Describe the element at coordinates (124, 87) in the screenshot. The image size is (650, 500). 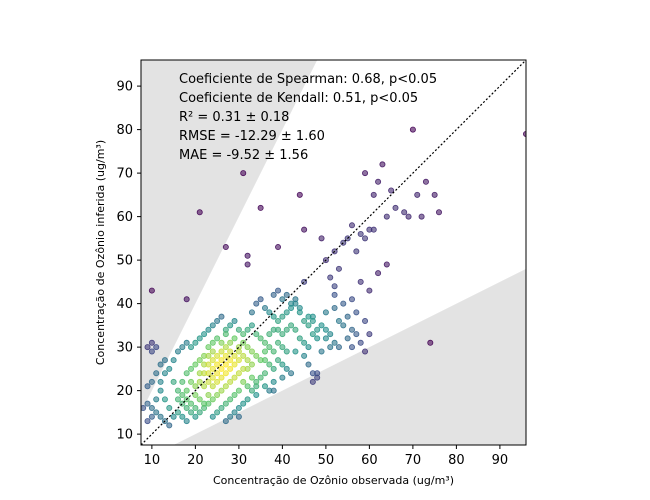
I see `y-tick-label: 90` at that location.